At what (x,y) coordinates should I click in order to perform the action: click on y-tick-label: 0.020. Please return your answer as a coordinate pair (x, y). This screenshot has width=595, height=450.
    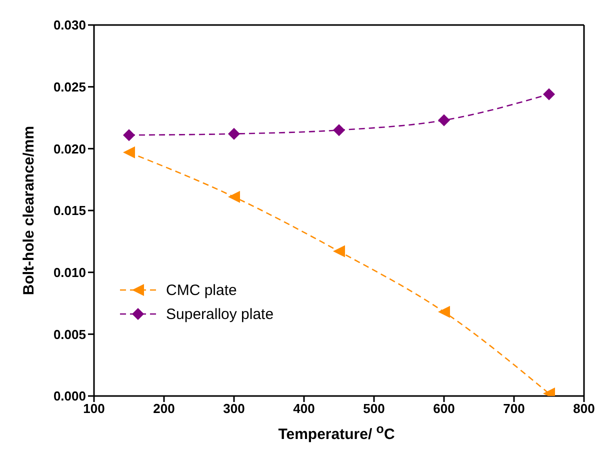
    Looking at the image, I should click on (69, 148).